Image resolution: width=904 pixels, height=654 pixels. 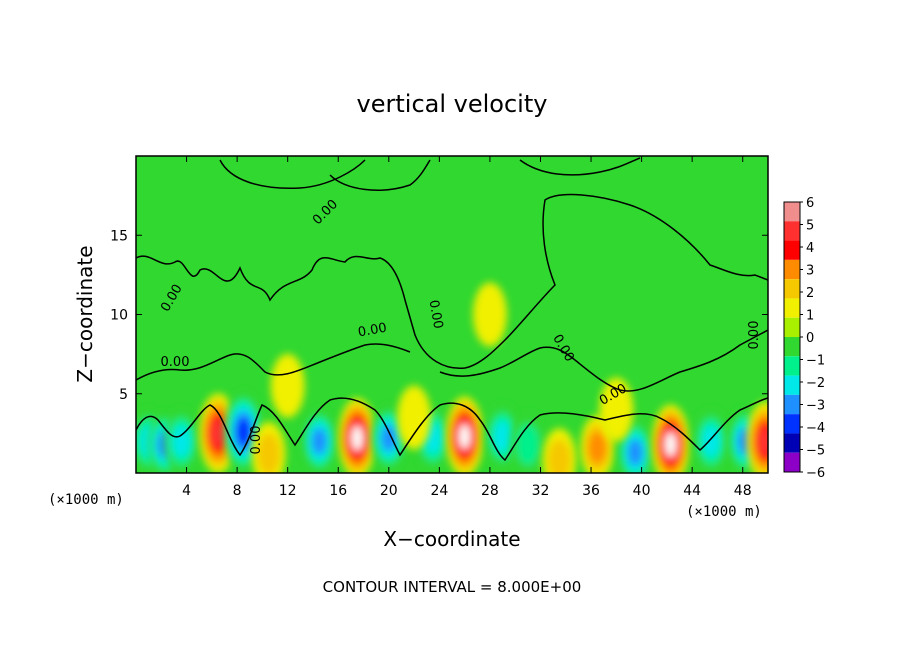 What do you see at coordinates (810, 248) in the screenshot?
I see `colorbar-label: 4` at bounding box center [810, 248].